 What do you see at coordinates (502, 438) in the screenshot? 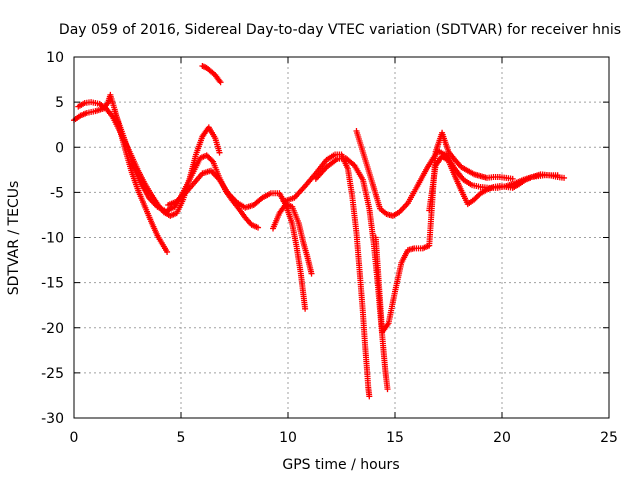
I see `x-tick-label: 20` at bounding box center [502, 438].